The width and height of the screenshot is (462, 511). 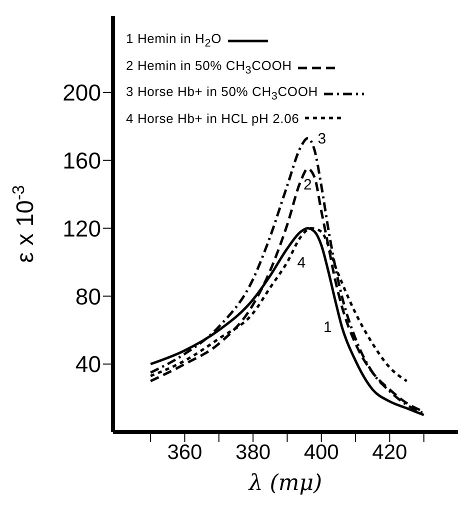 What do you see at coordinates (328, 327) in the screenshot?
I see `annotation: 1` at bounding box center [328, 327].